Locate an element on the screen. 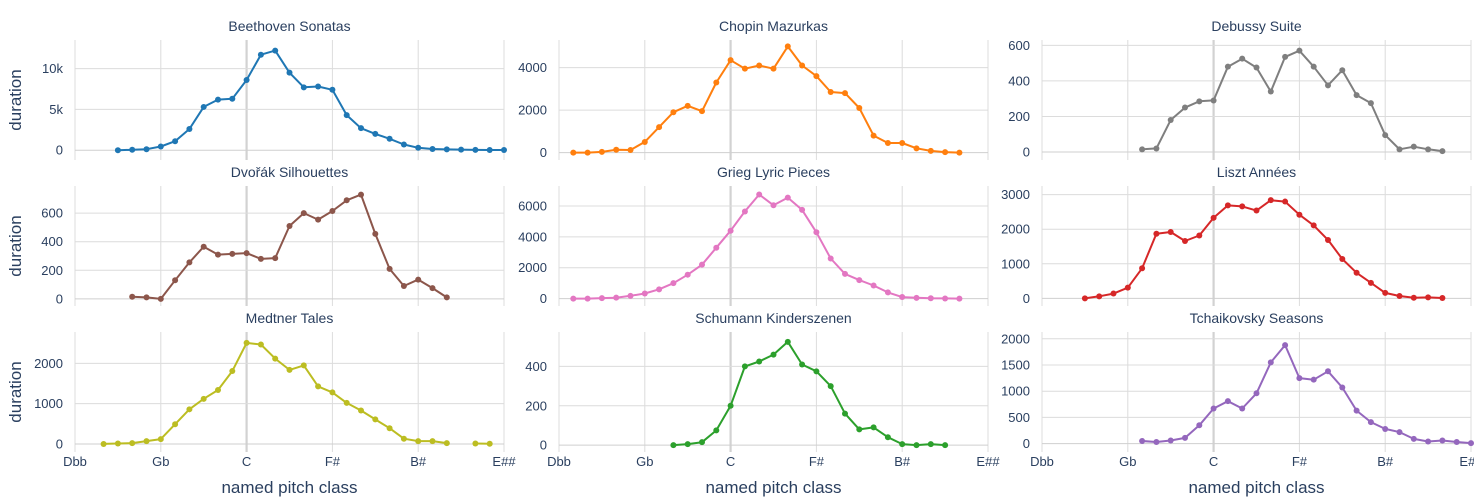 The width and height of the screenshot is (1474, 500). panel-title: Grieg Lyric Pieces is located at coordinates (773, 172).